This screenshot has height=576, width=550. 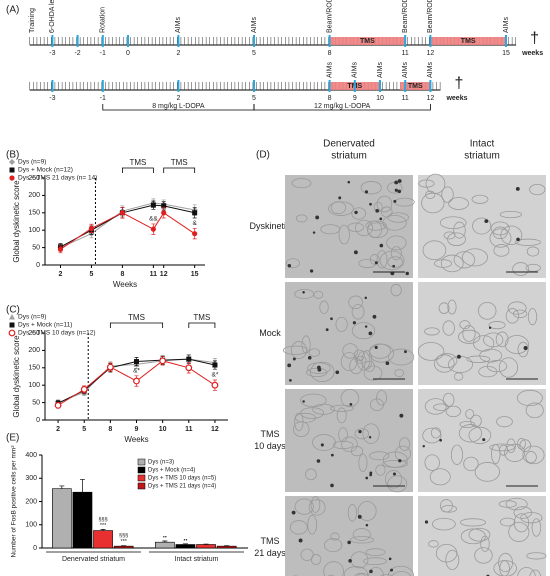 What do you see at coordinates (32, 162) in the screenshot?
I see `legend-label: Dys (n=9)` at bounding box center [32, 162].